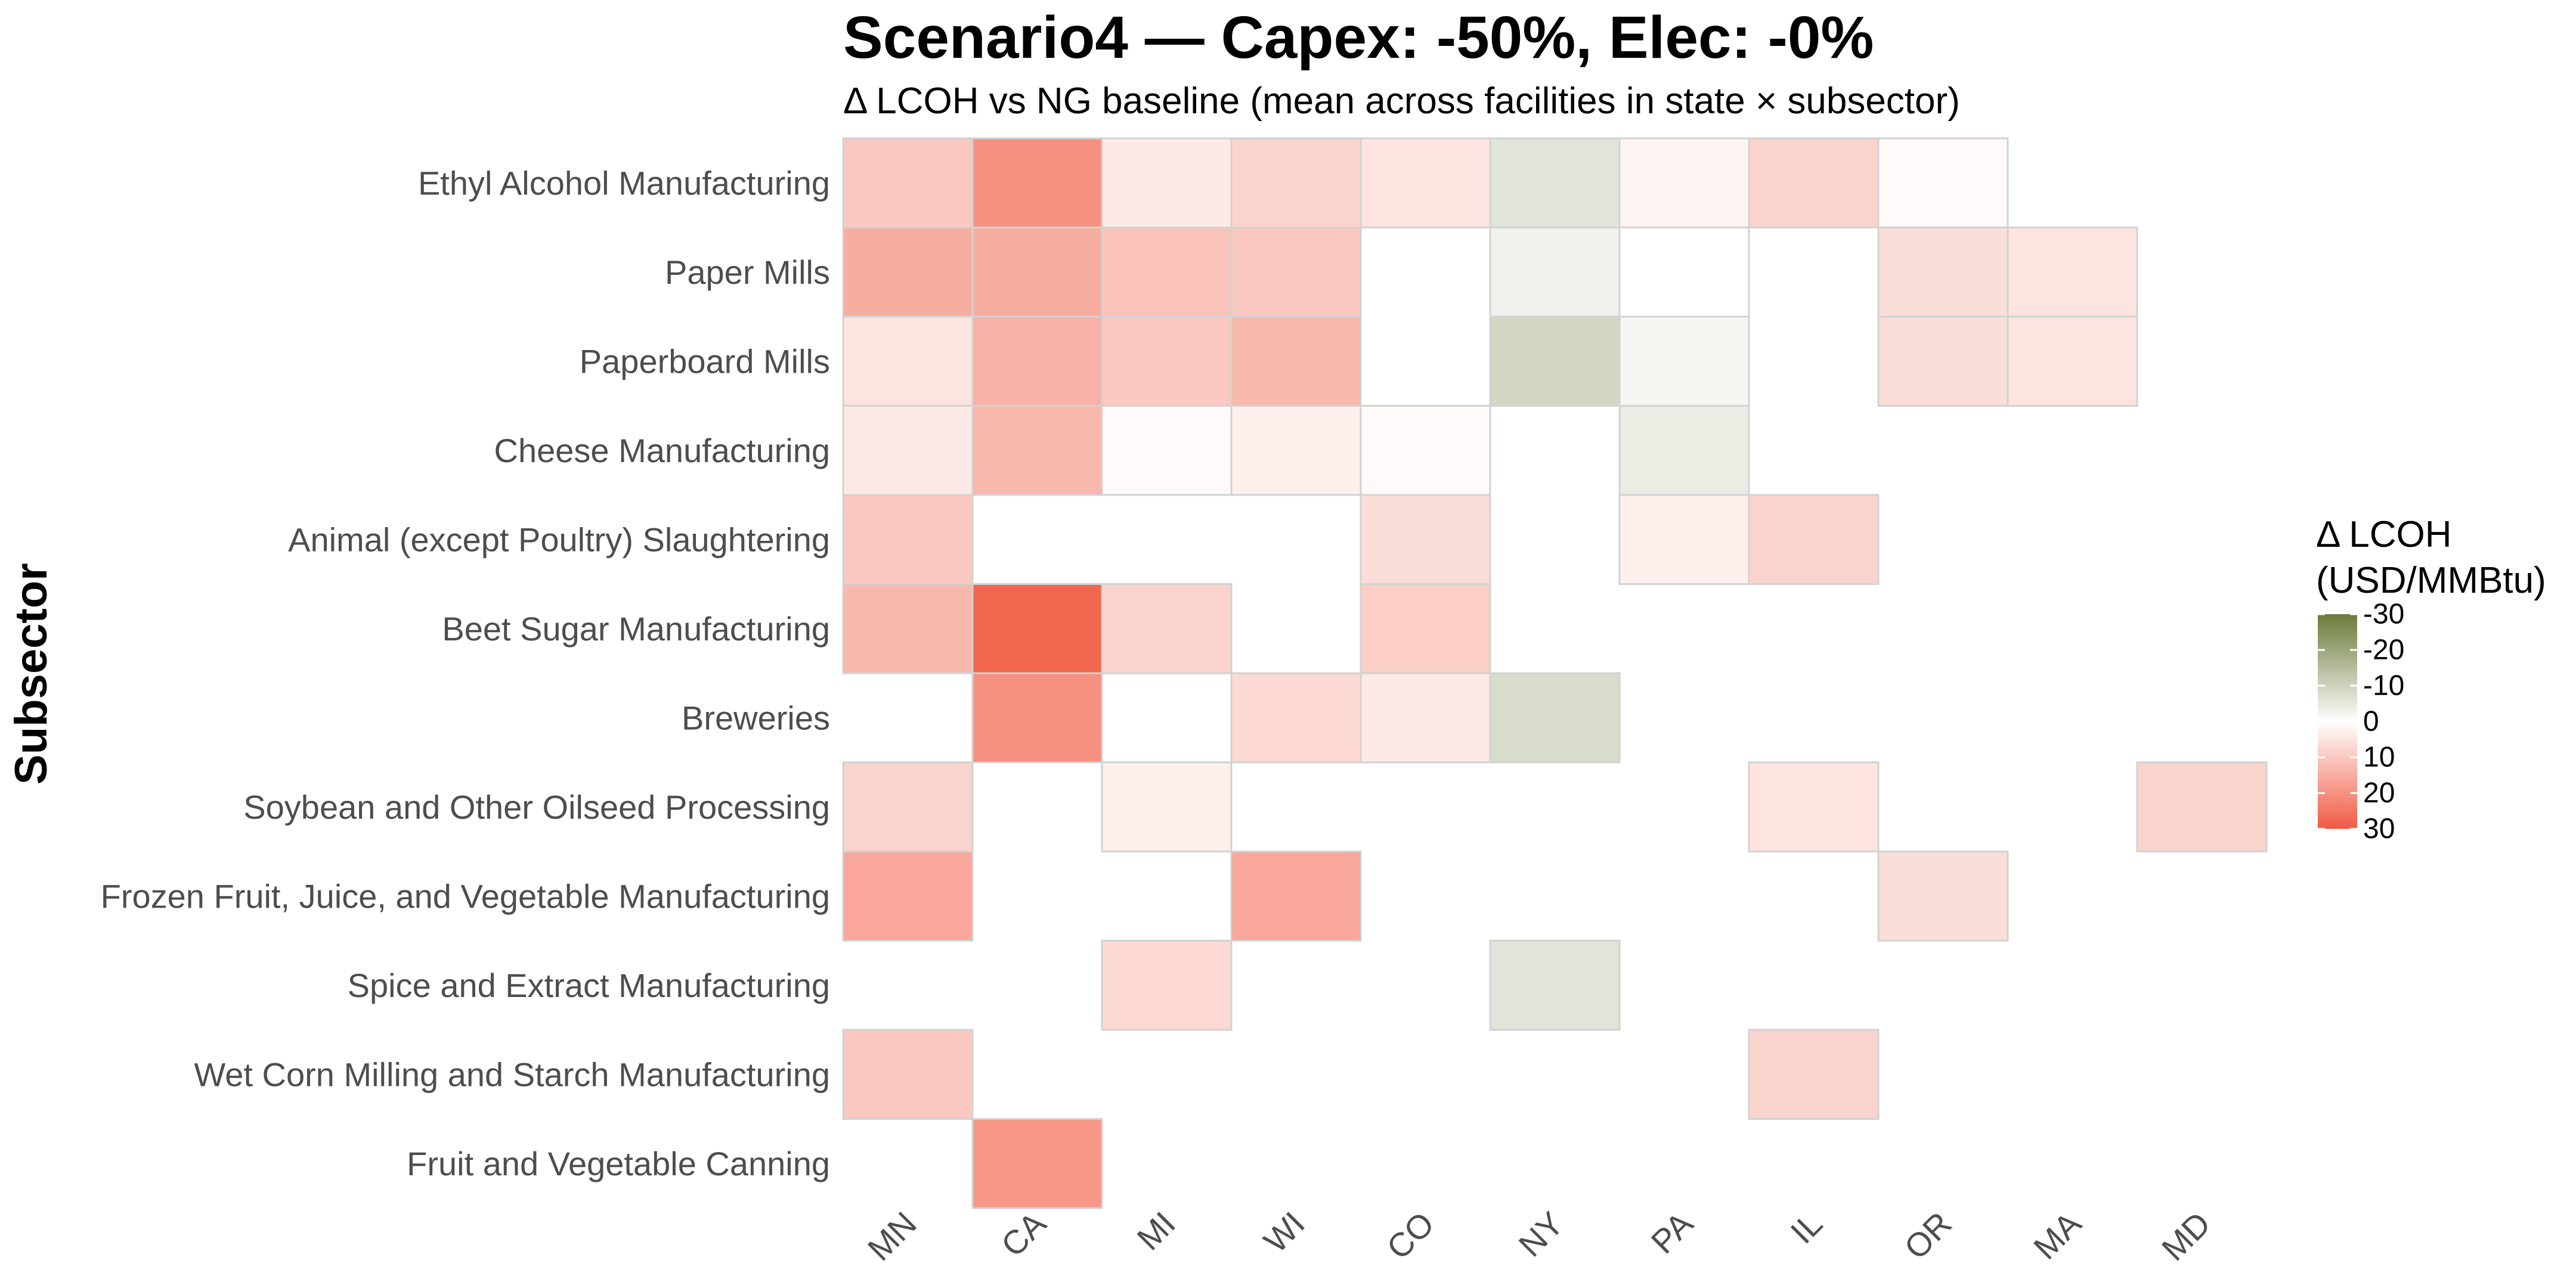 This screenshot has width=2576, height=1288. What do you see at coordinates (2384, 650) in the screenshot?
I see `legend-tick-label: -20` at bounding box center [2384, 650].